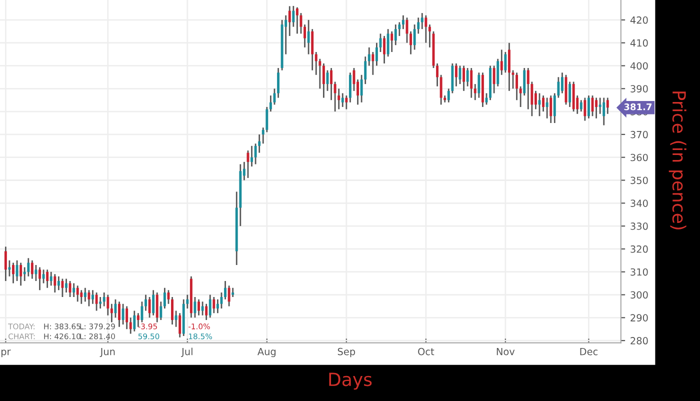  I want to click on y-tick-label: 370, so click(639, 134).